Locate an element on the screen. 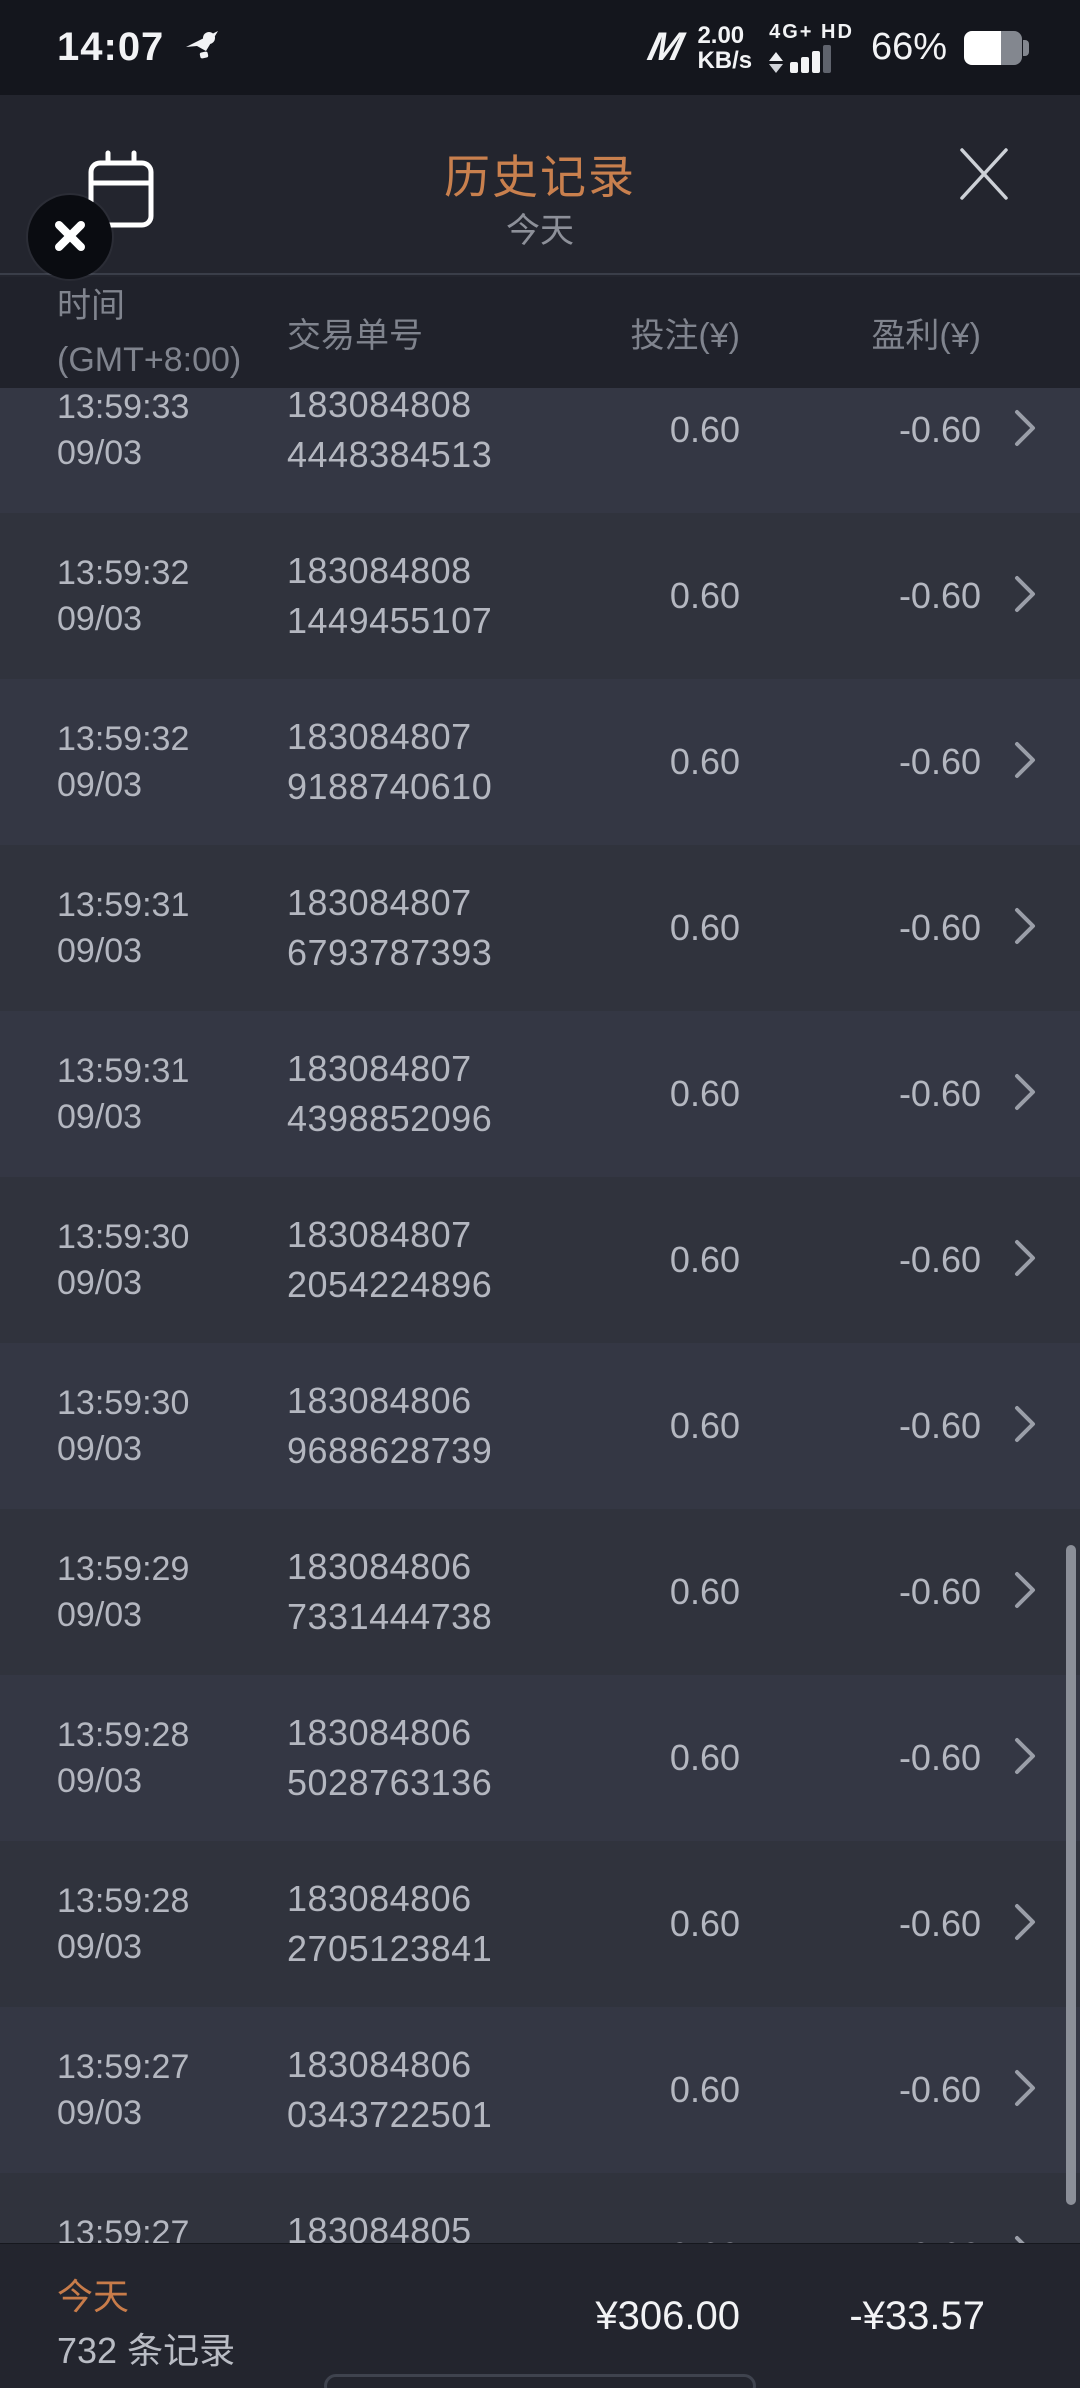 The width and height of the screenshot is (1080, 2388). page-subtitle: 今天 is located at coordinates (540, 231).